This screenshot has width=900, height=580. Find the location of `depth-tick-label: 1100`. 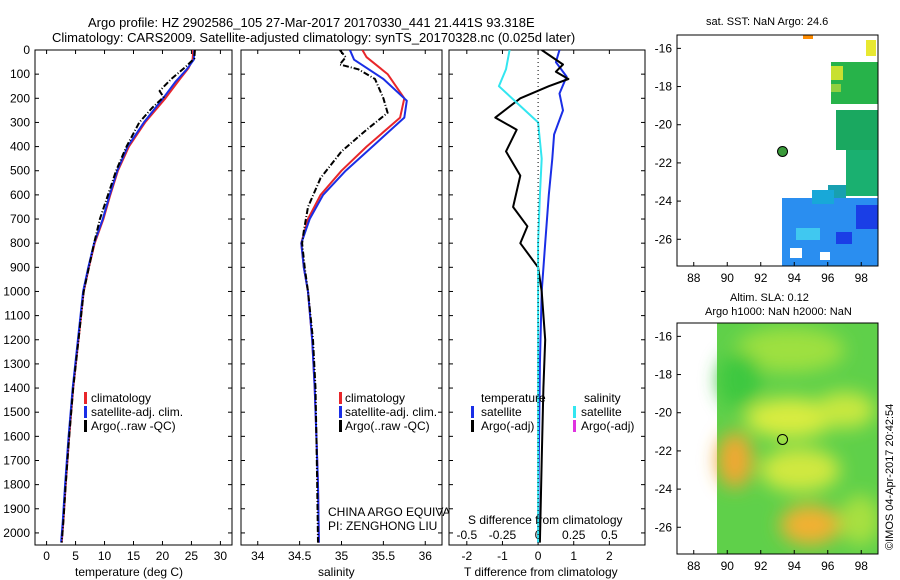

depth-tick-label: 1100 is located at coordinates (17, 316).